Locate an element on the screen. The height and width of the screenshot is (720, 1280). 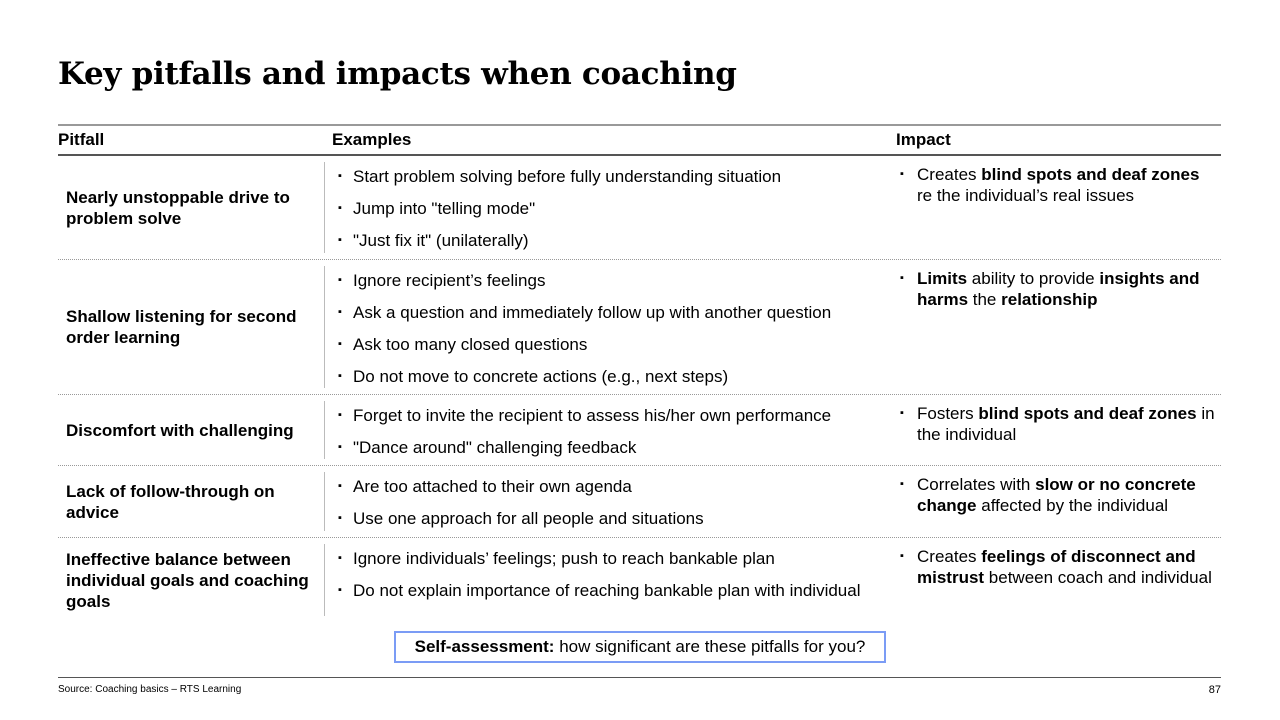
example-item: ▪ "Dance around" challenging feedback is located at coordinates (620, 447).